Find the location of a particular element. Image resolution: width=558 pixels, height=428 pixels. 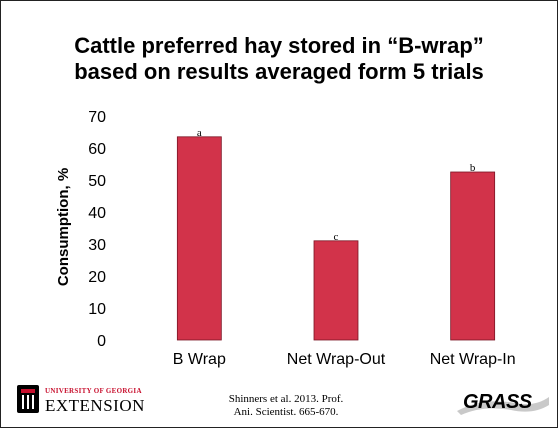

grass-logo: GRASS is located at coordinates (503, 403).